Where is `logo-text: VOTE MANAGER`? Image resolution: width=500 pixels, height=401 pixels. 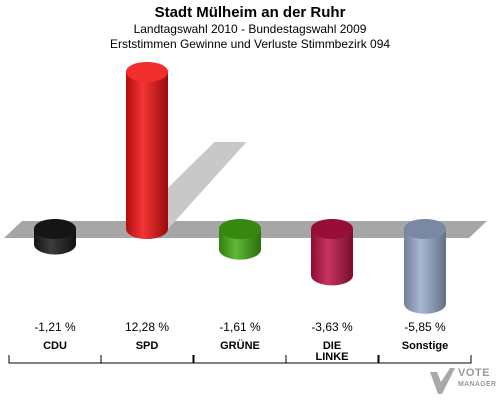 logo-text: VOTE MANAGER is located at coordinates (477, 379).